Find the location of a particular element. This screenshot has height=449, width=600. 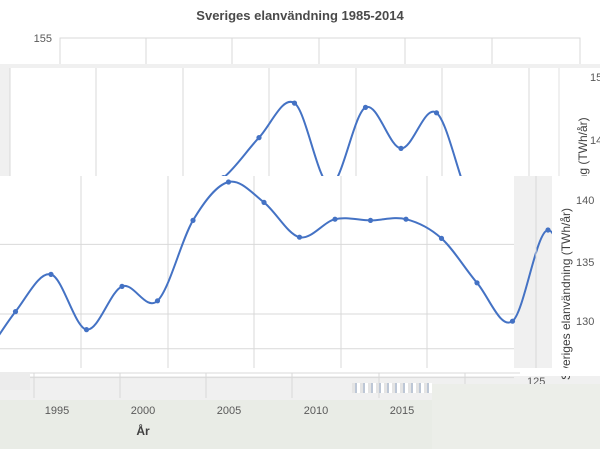

x-tick-label-2000: 2000 is located at coordinates (143, 411).